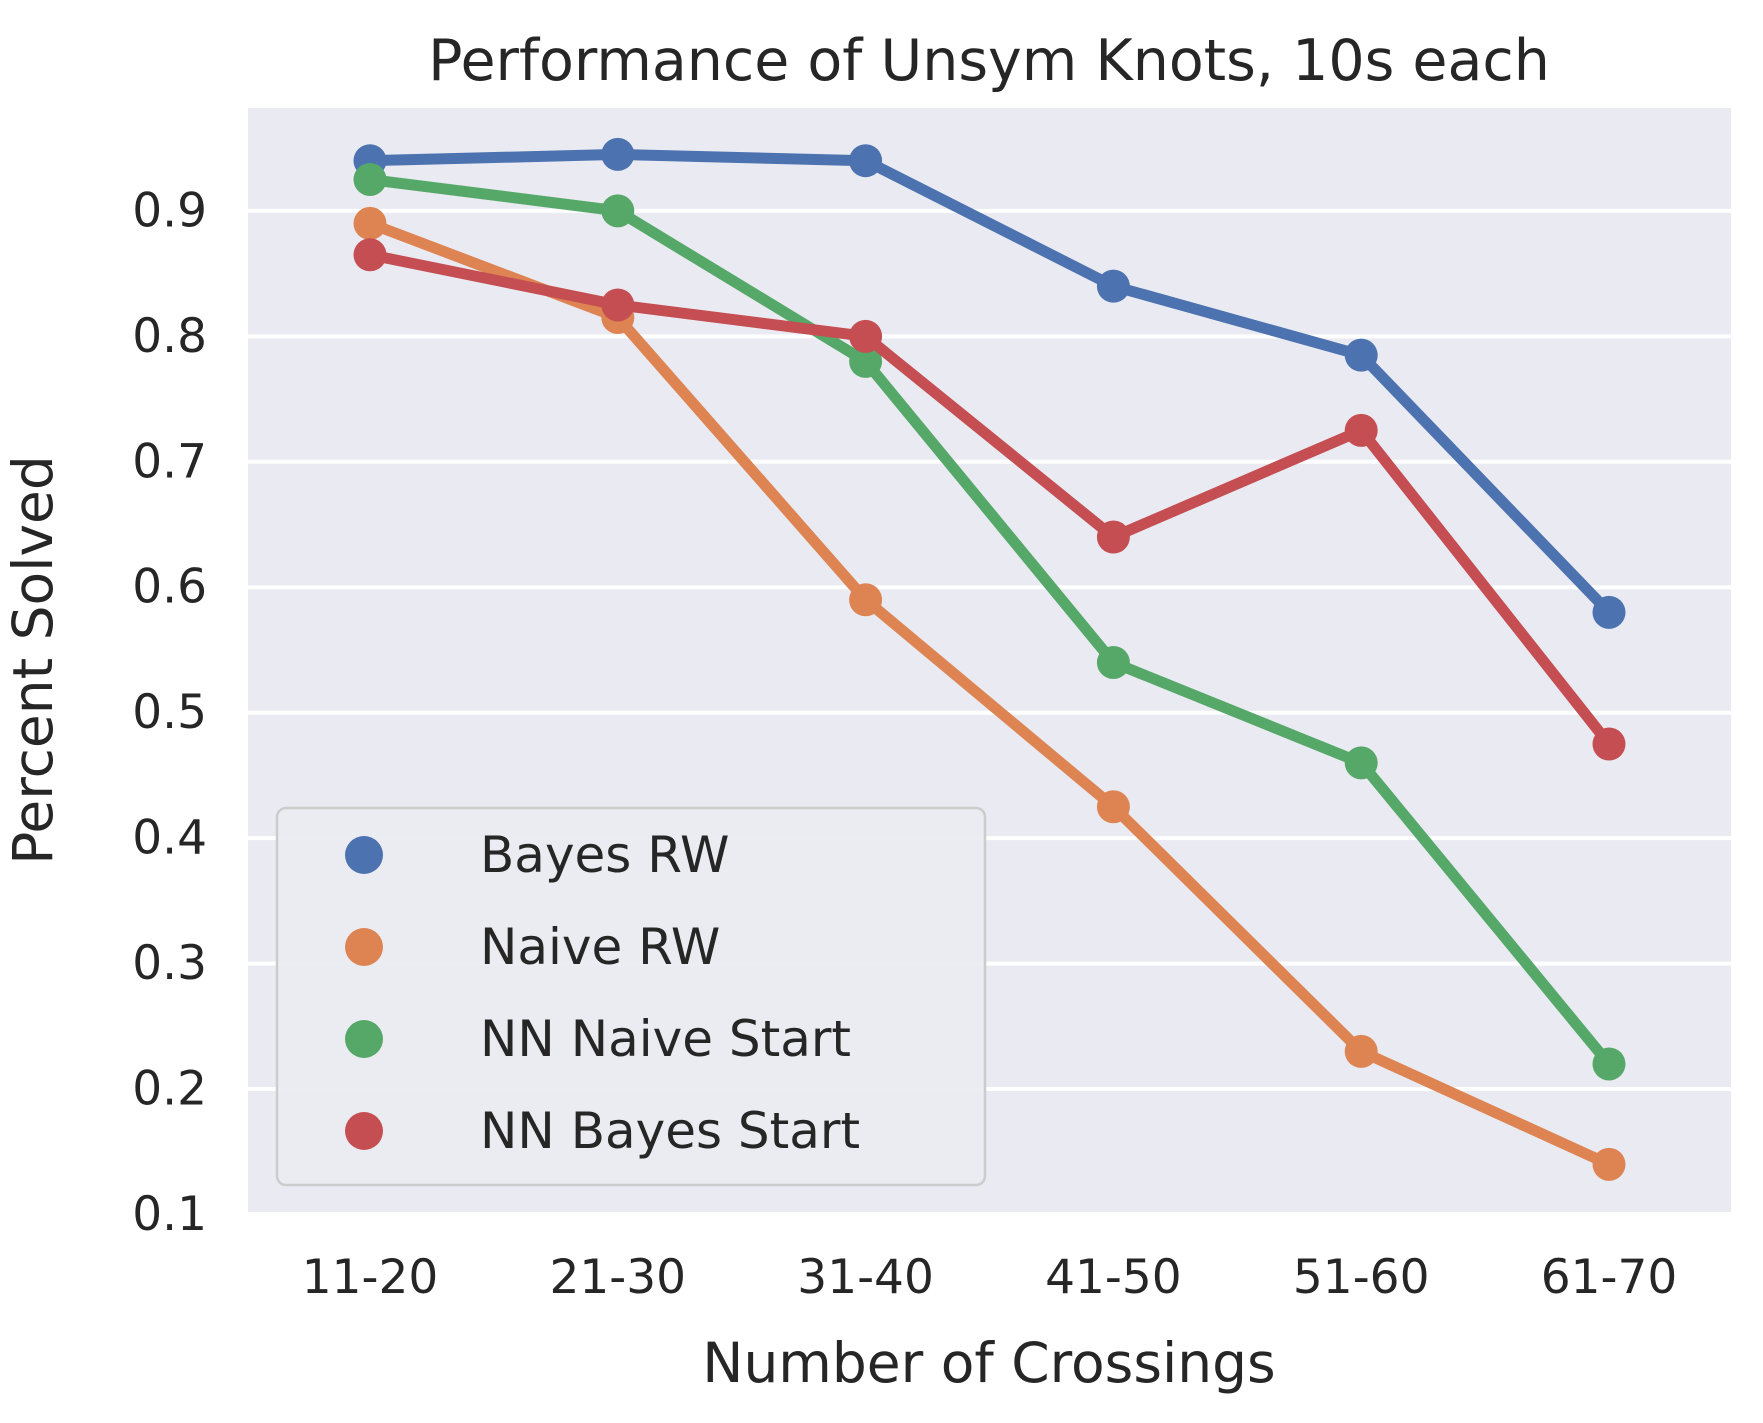 This screenshot has width=1763, height=1423. What do you see at coordinates (865, 1277) in the screenshot?
I see `x-tick-label: 31-40` at bounding box center [865, 1277].